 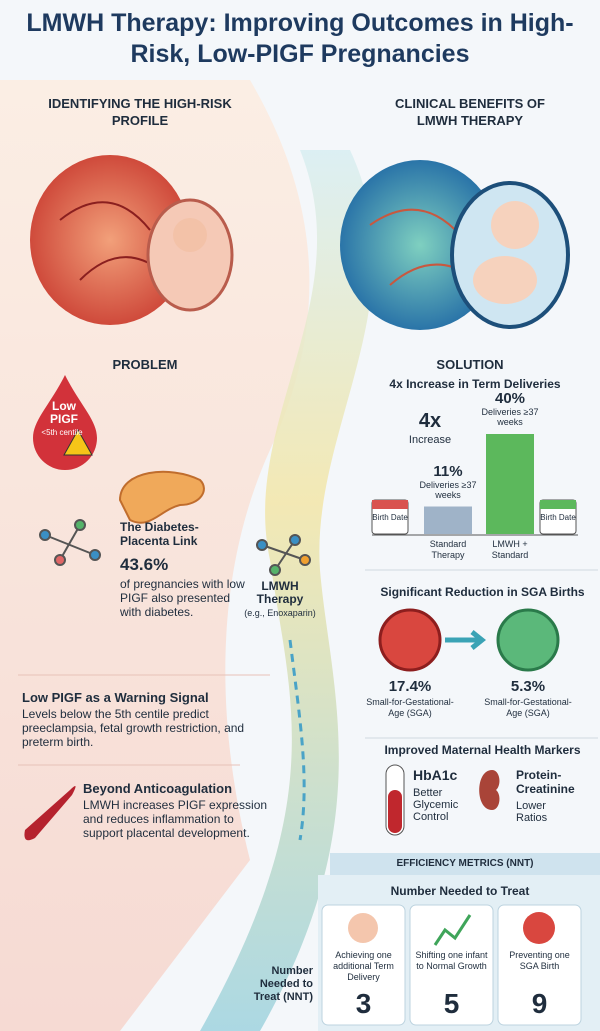 I want to click on marker-text: Lower Ratios, so click(x=532, y=812).